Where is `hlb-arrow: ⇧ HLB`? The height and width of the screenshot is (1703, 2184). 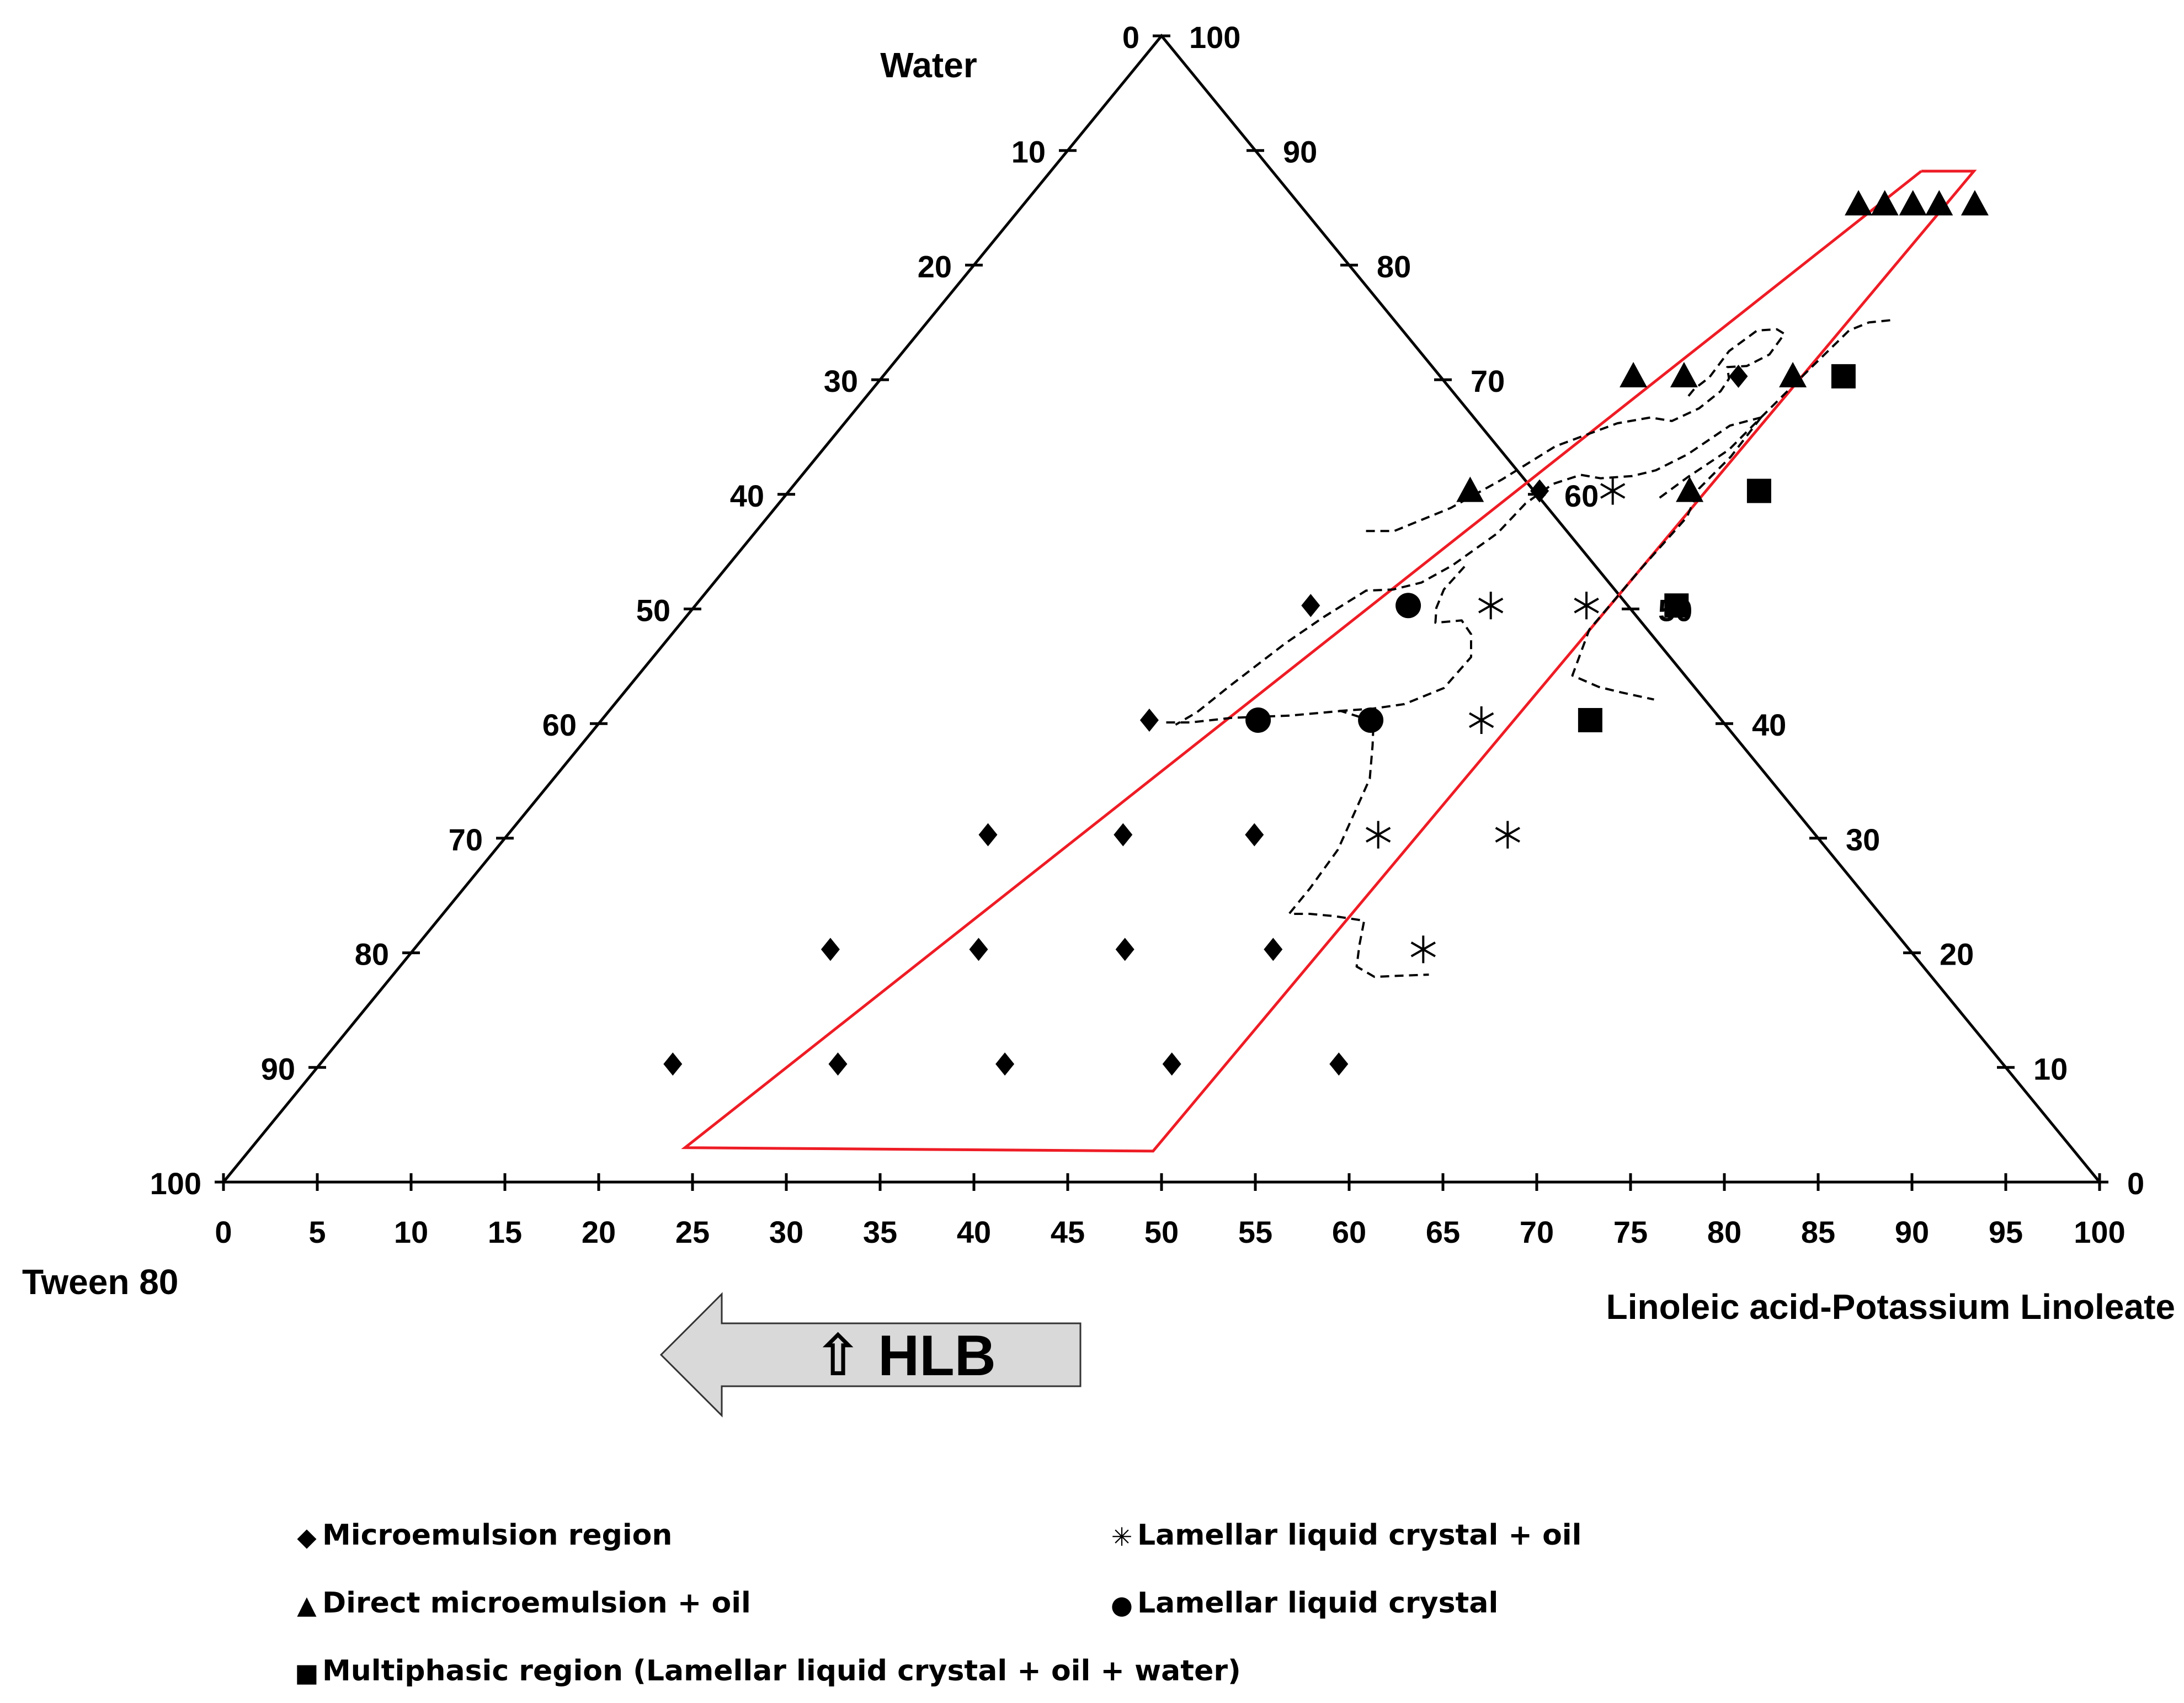 hlb-arrow: ⇧ HLB is located at coordinates (870, 1355).